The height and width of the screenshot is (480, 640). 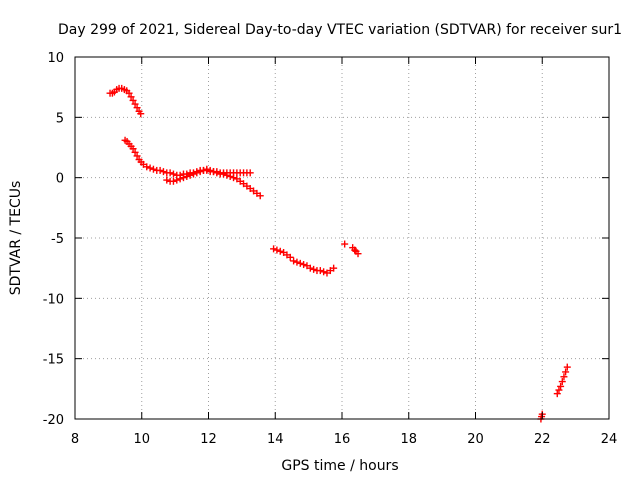 What do you see at coordinates (53, 420) in the screenshot?
I see `y-tick-label: -20` at bounding box center [53, 420].